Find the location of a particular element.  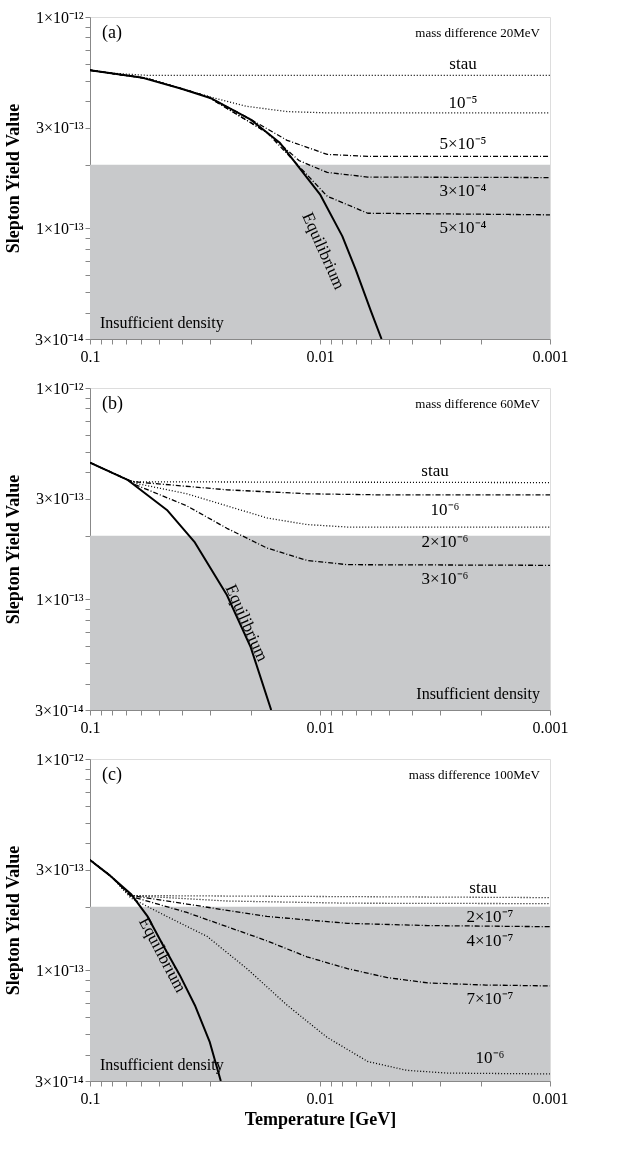

annotation: (b) is located at coordinates (112, 403).